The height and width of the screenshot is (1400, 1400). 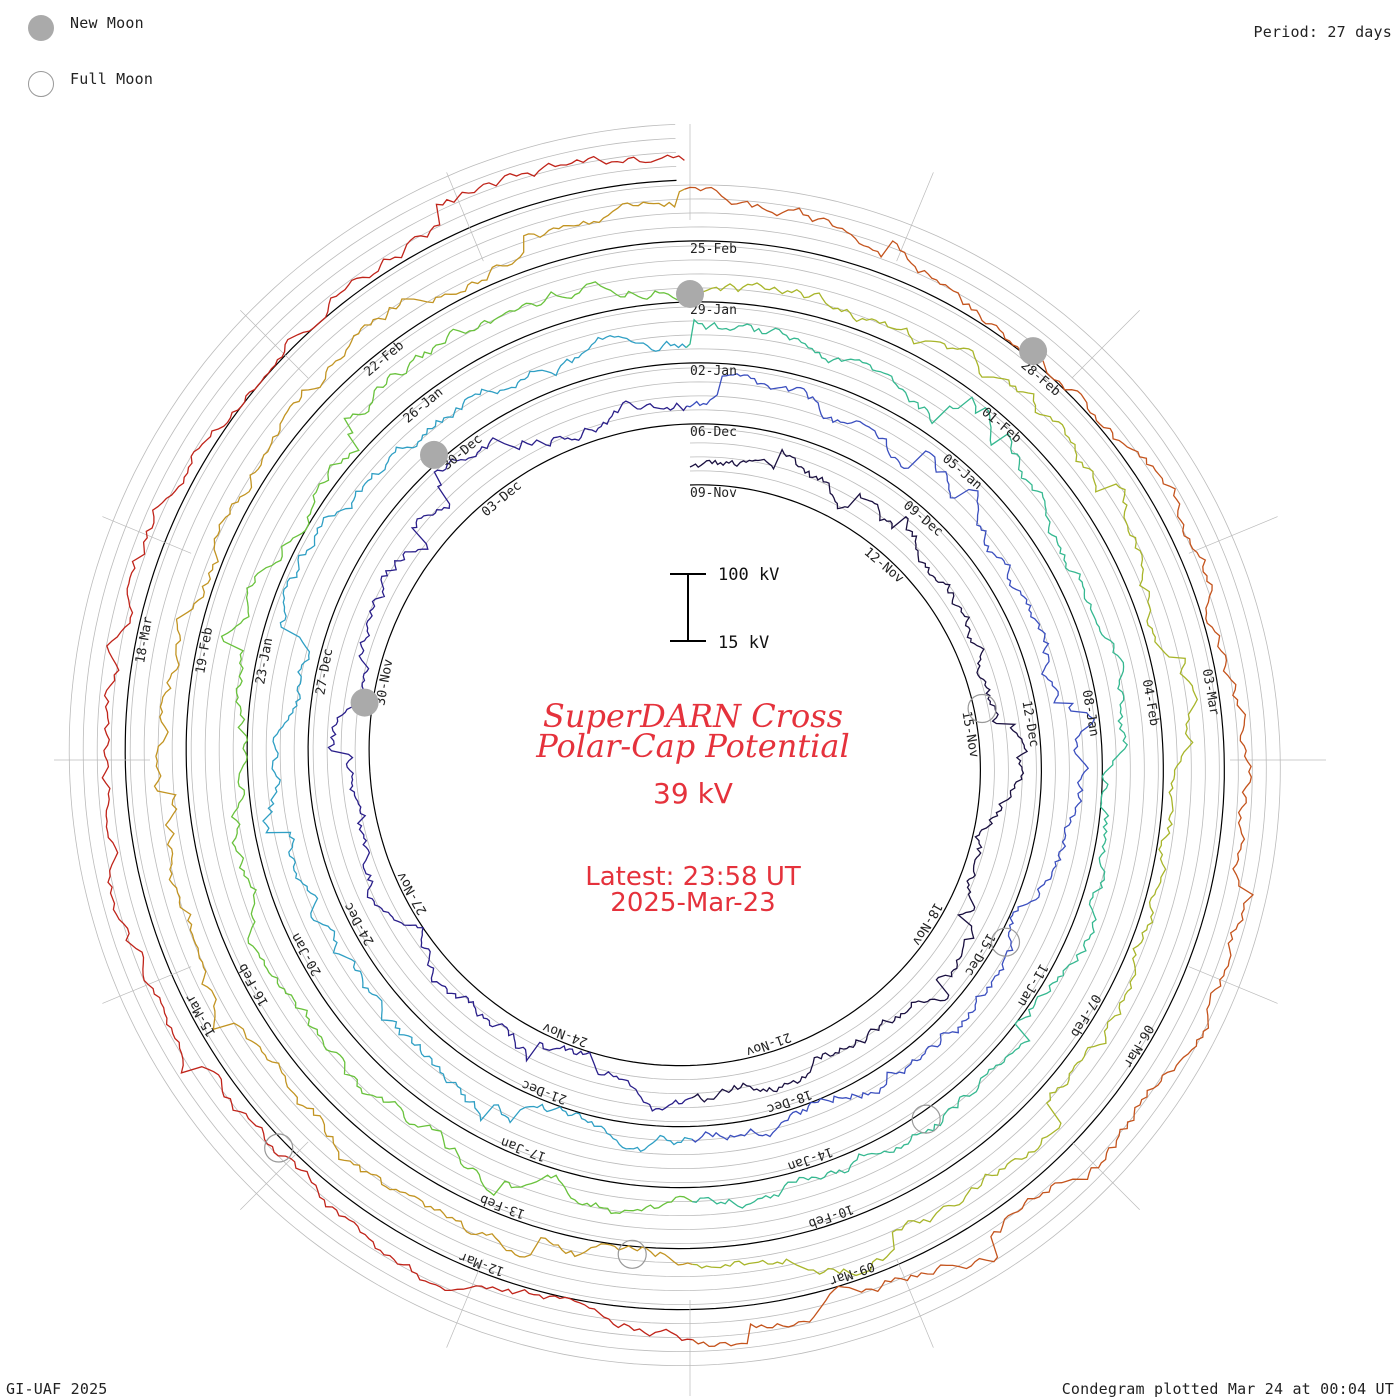 What do you see at coordinates (502, 1206) in the screenshot?
I see `date-tick-label: 13-Feb` at bounding box center [502, 1206].